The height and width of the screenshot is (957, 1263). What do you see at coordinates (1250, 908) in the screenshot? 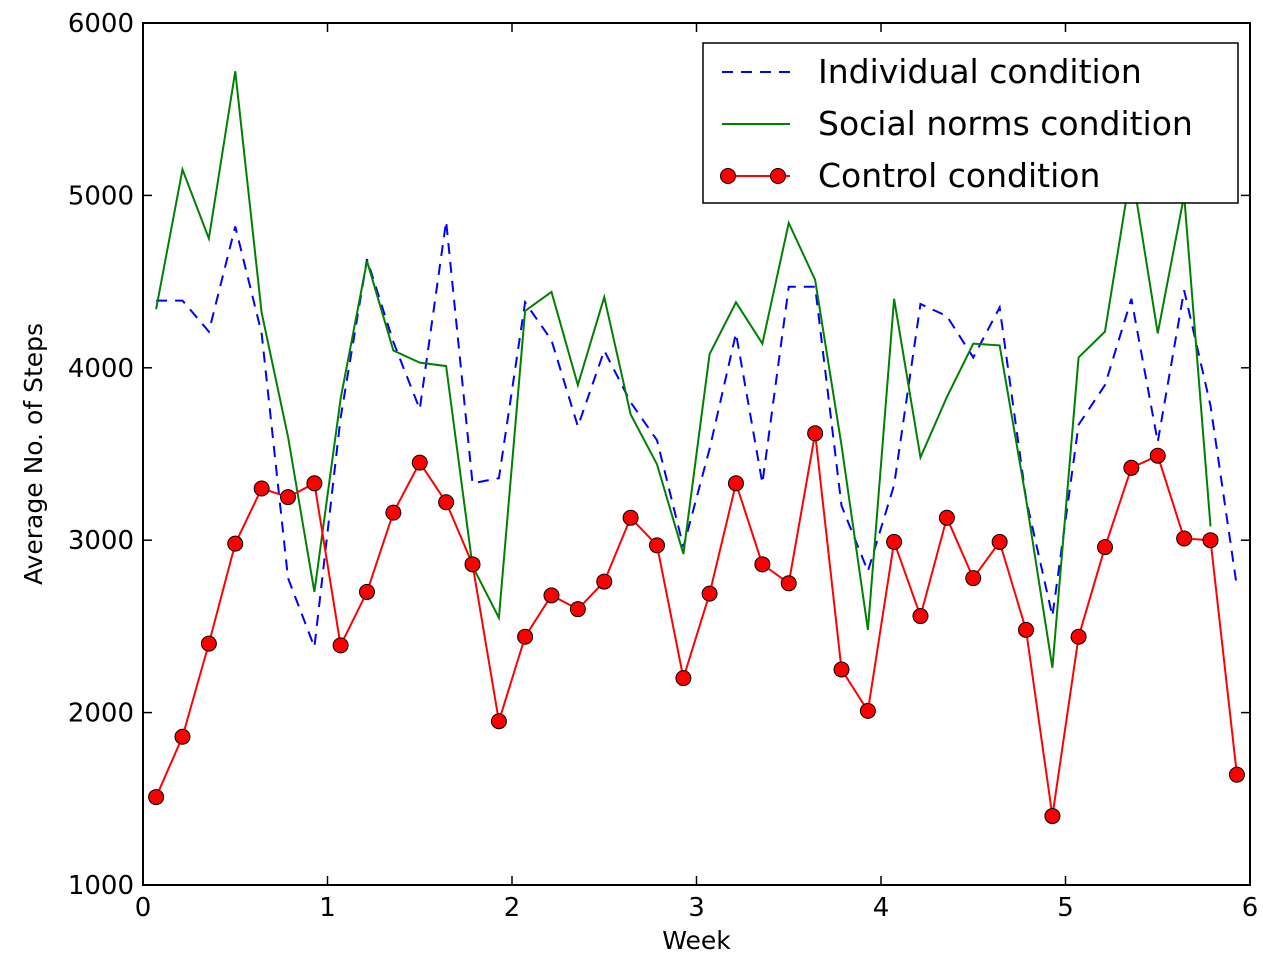
I see `x-tick-label: 6` at bounding box center [1250, 908].